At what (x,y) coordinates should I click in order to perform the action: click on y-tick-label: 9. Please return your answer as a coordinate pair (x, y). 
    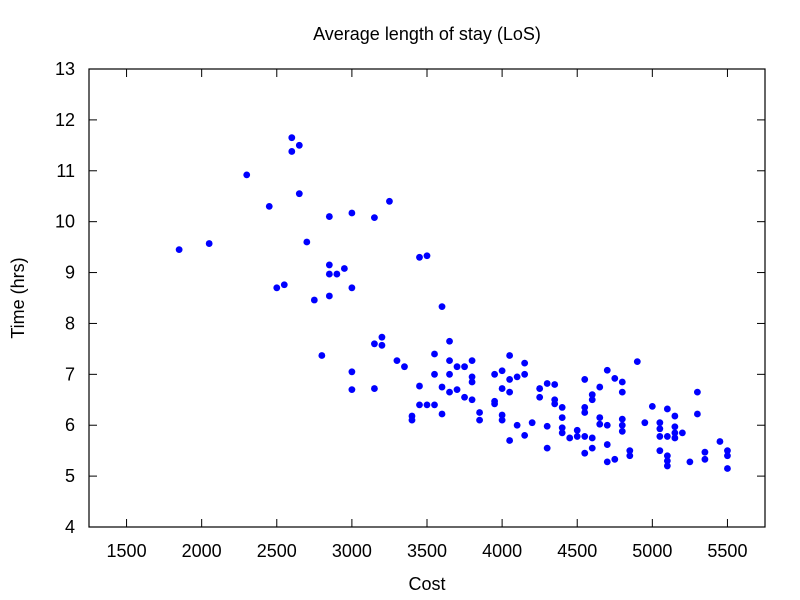
    Looking at the image, I should click on (70, 273).